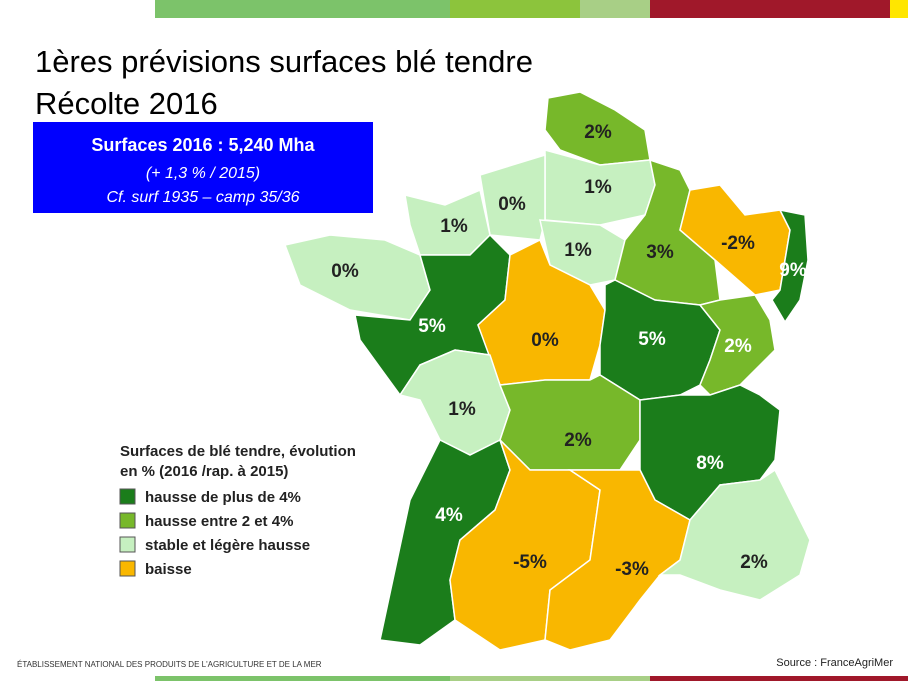  What do you see at coordinates (203, 173) in the screenshot?
I see `info-line: (+ 1,3 % / 2015)` at bounding box center [203, 173].